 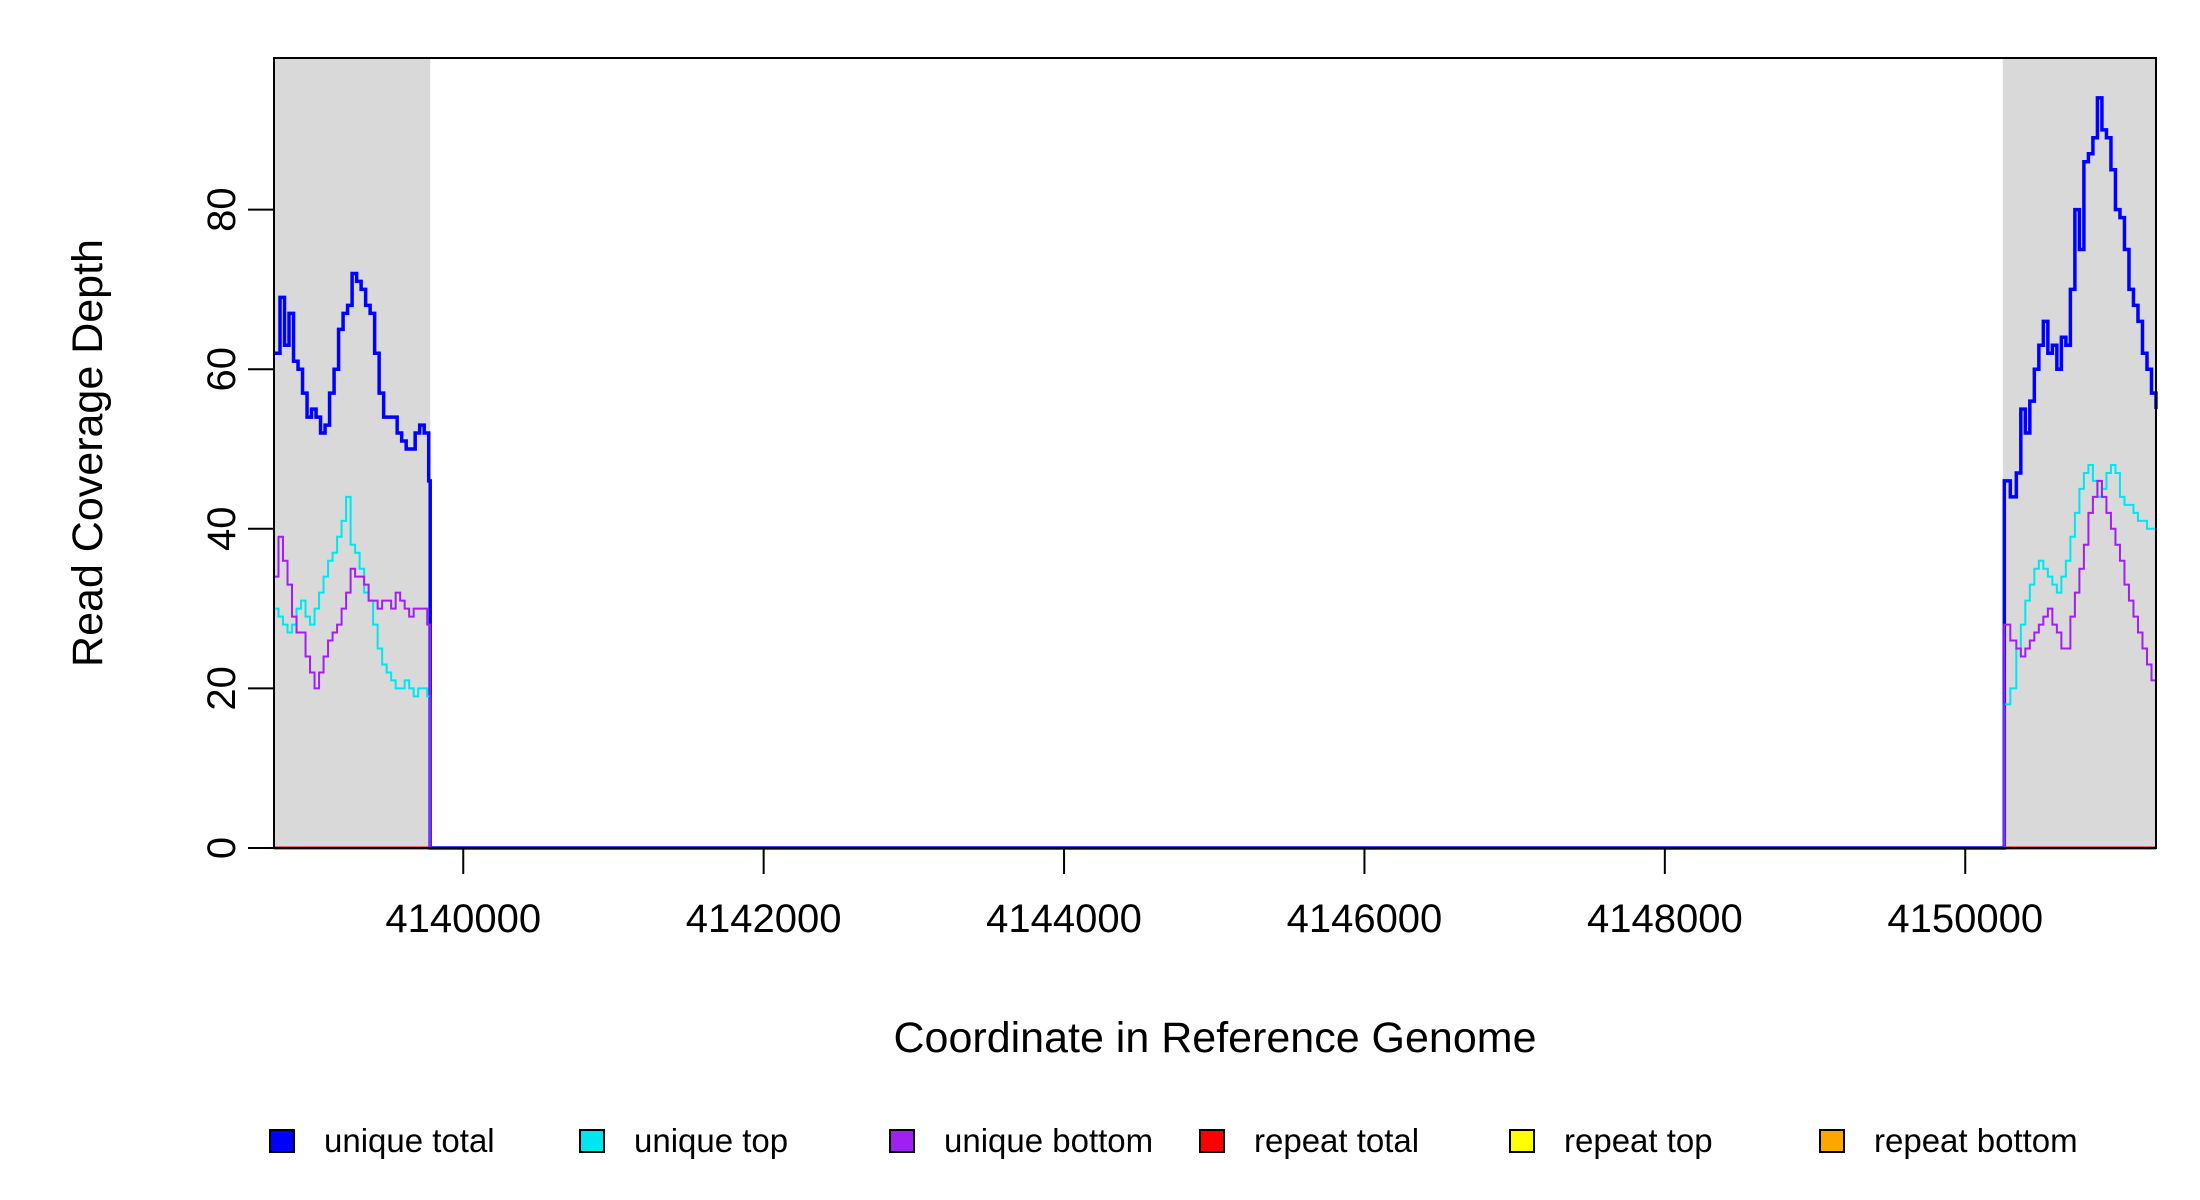 What do you see at coordinates (1336, 1140) in the screenshot?
I see `legend-label: repeat total` at bounding box center [1336, 1140].